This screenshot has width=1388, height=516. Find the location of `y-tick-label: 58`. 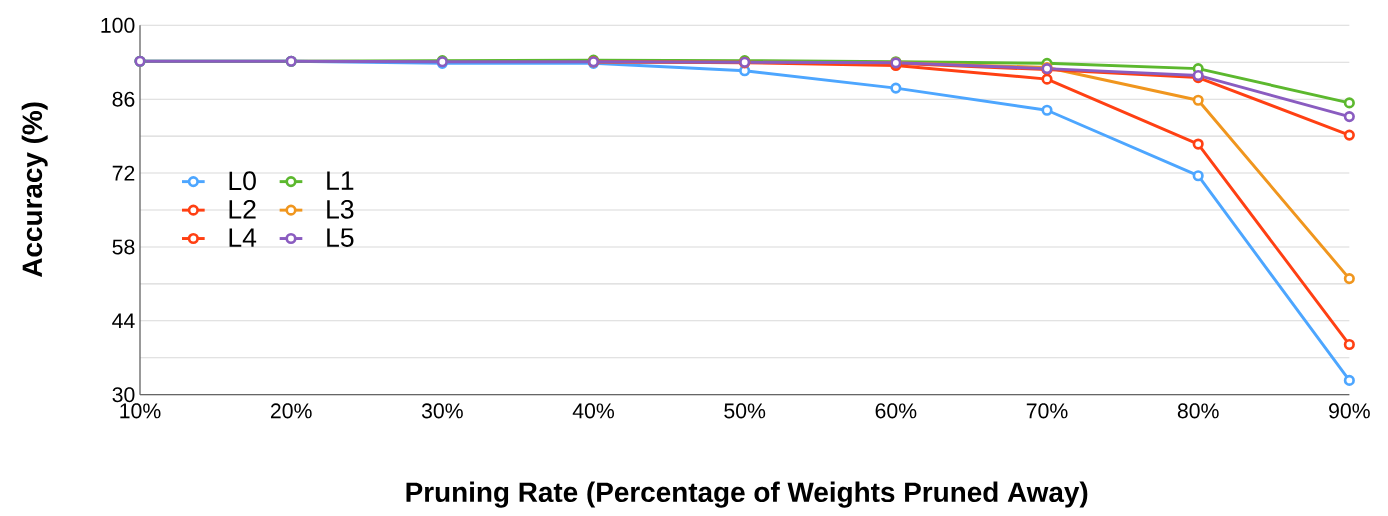

y-tick-label: 58 is located at coordinates (123, 247).